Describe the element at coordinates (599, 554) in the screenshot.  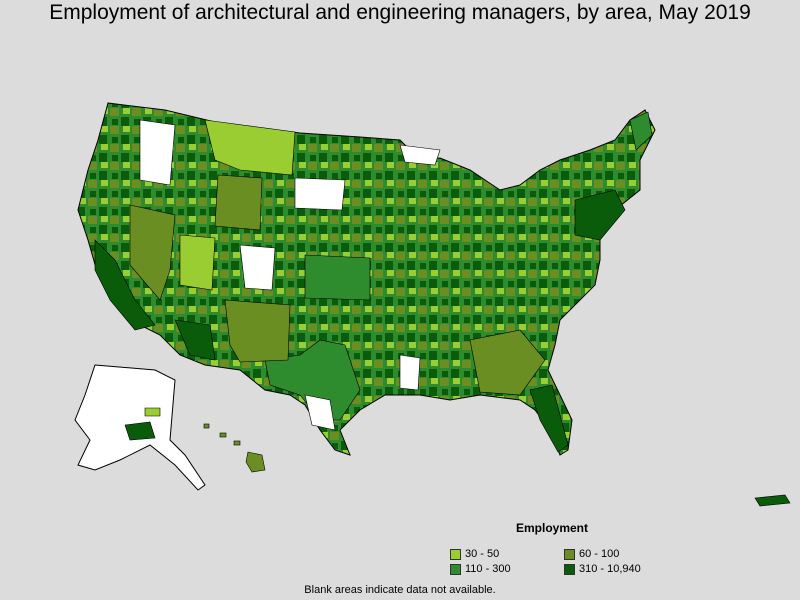
I see `legend-label: 60 - 100` at that location.